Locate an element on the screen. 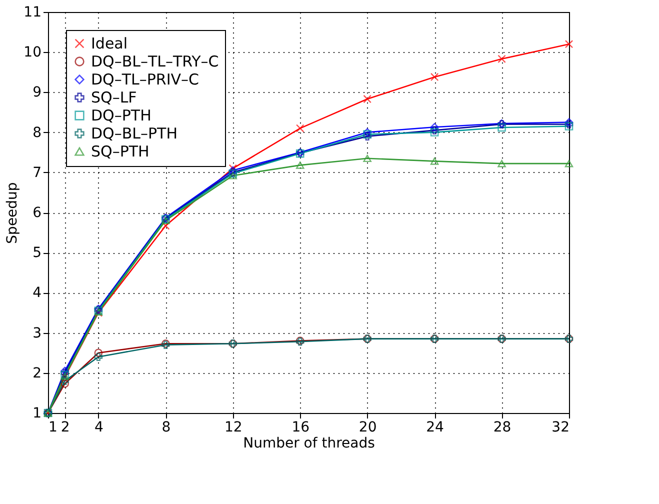 The width and height of the screenshot is (659, 504). y-tick-label: 4 is located at coordinates (37, 293).